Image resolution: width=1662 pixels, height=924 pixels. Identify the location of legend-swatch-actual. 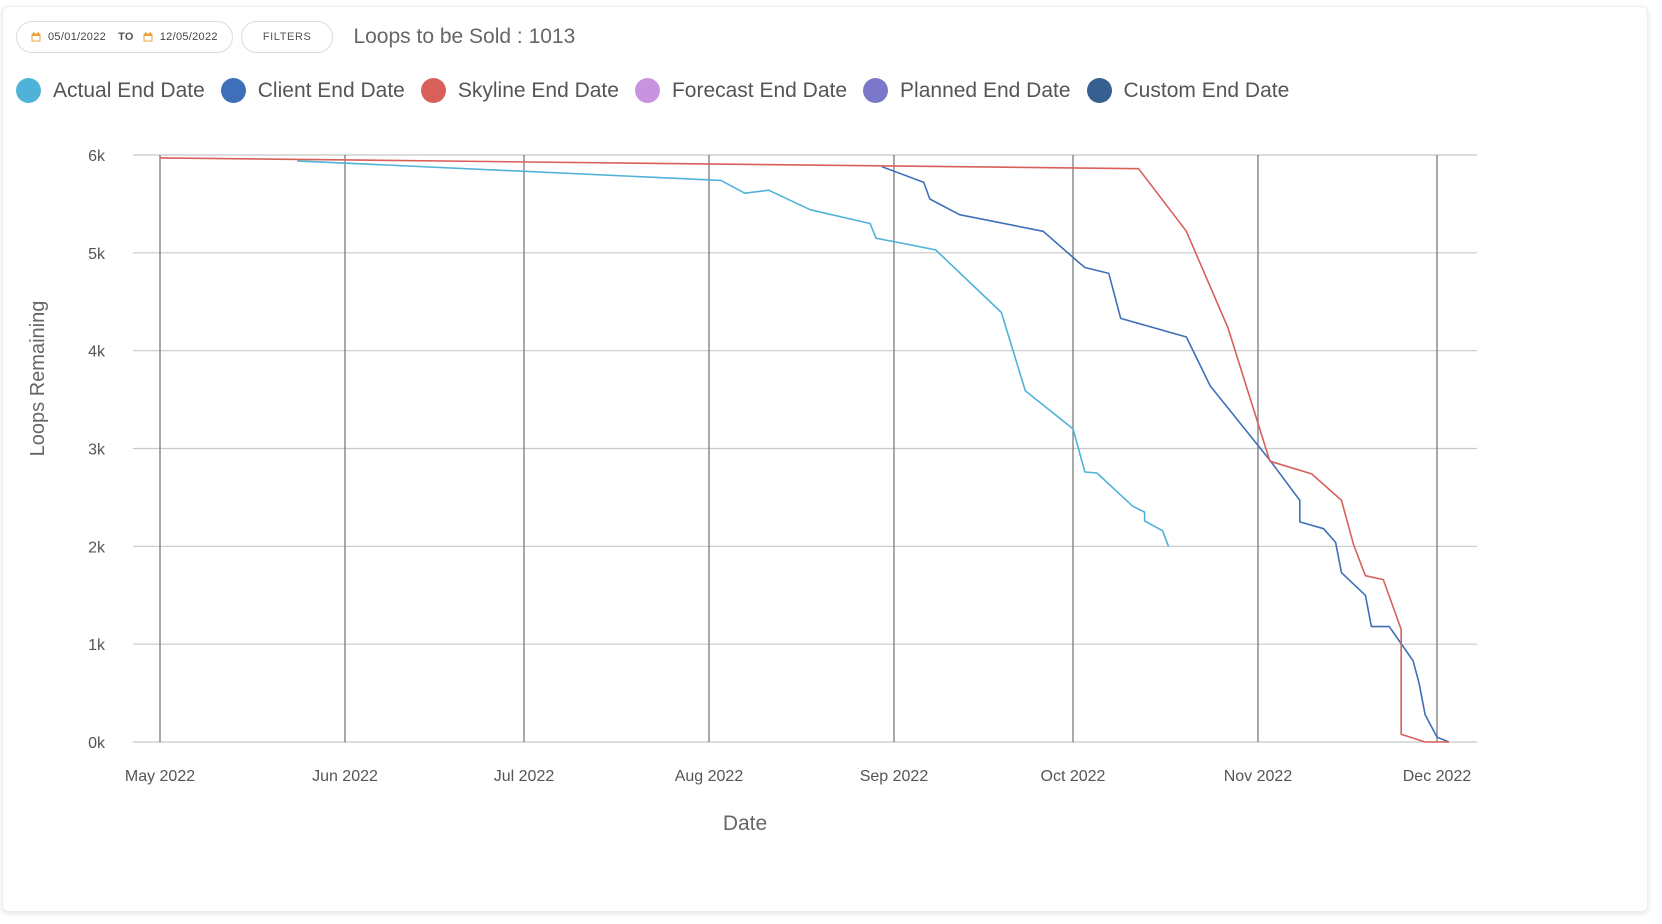
(28, 90).